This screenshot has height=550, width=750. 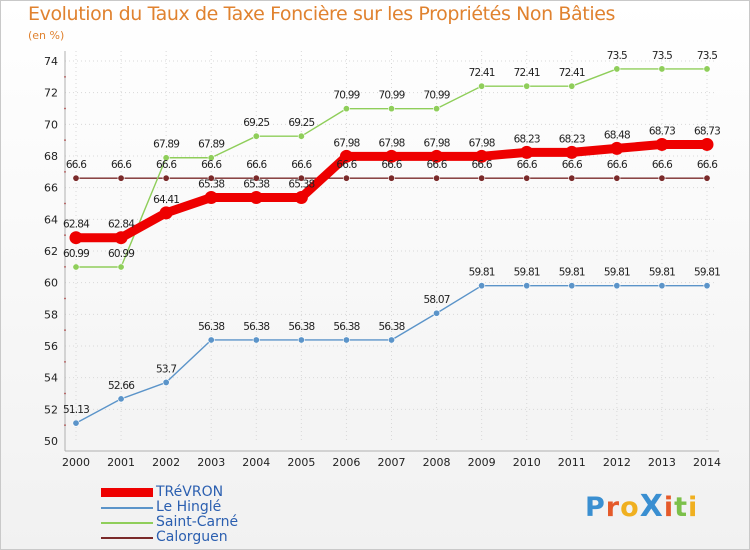 What do you see at coordinates (166, 462) in the screenshot?
I see `x-tick-label: 2002` at bounding box center [166, 462].